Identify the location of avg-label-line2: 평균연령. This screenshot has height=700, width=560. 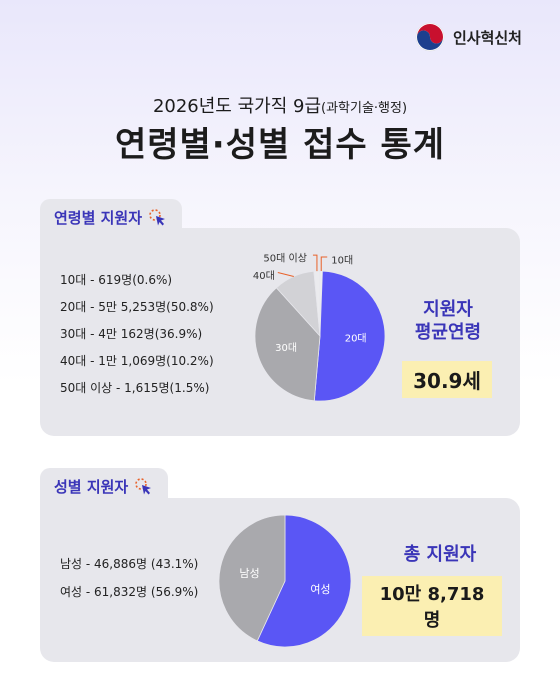
(448, 333).